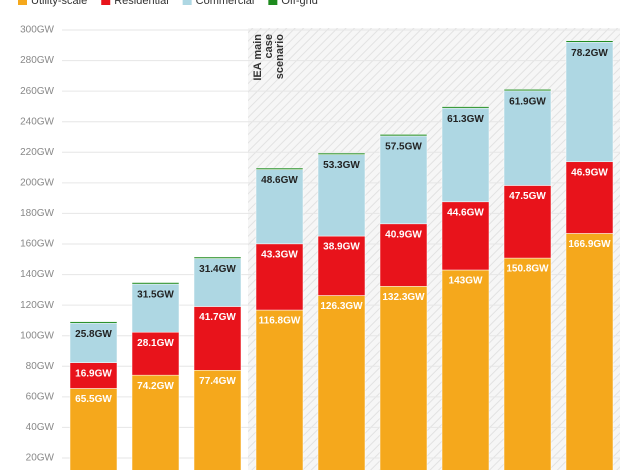  What do you see at coordinates (37, 244) in the screenshot?
I see `y-tick-label: 160GW` at bounding box center [37, 244].